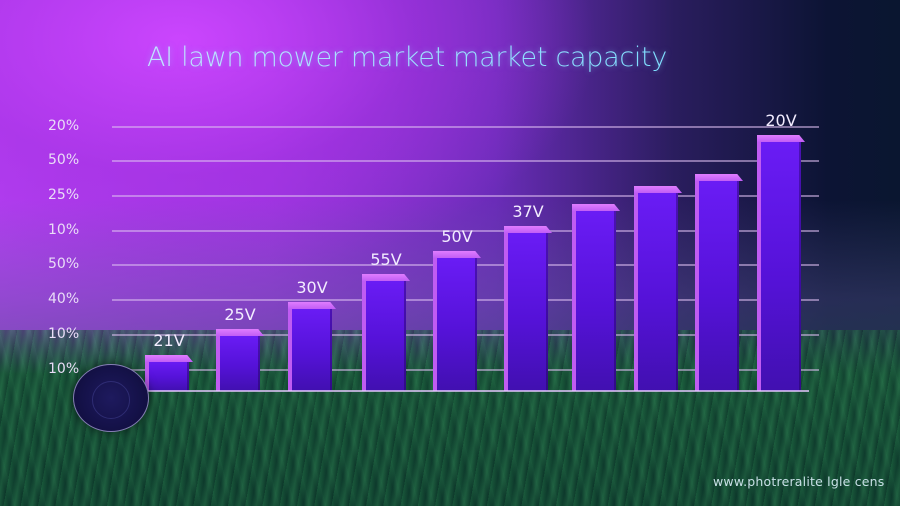 The width and height of the screenshot is (900, 506). Describe the element at coordinates (169, 340) in the screenshot. I see `bar-value-label: 21V` at that location.